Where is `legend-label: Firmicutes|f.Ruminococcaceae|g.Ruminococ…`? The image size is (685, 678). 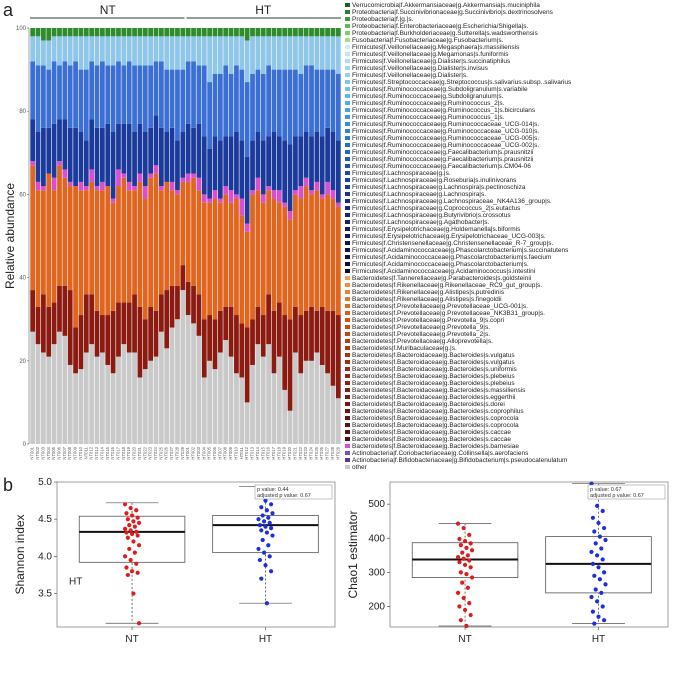
legend-label: Firmicutes|f.Ruminococcaceae|g.Ruminococ… is located at coordinates (445, 138).